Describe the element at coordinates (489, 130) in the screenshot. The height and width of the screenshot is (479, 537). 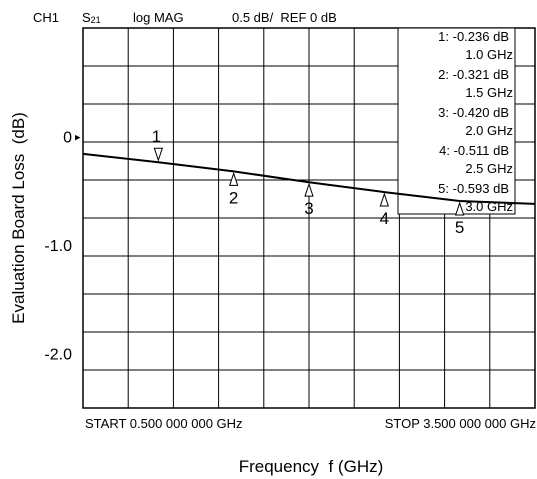
I see `marker-3-frequency: 2.0 GHz` at that location.